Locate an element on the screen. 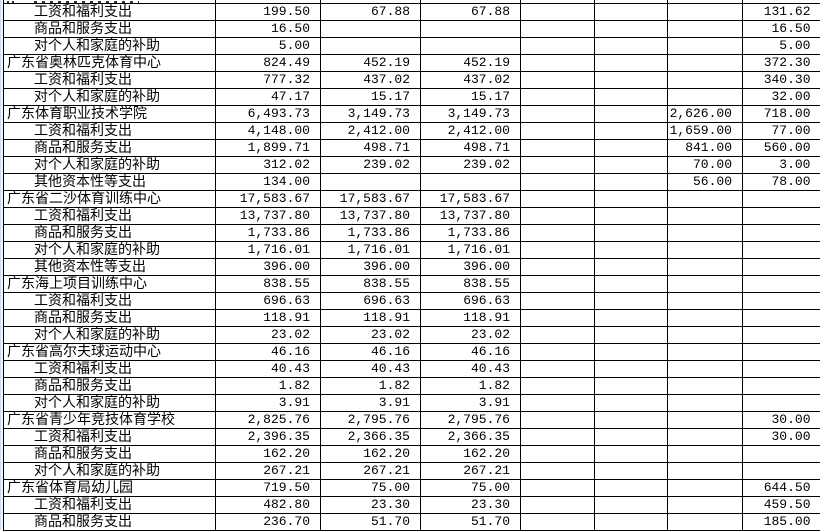 This screenshot has width=820, height=531. amount-cell: 239.02 is located at coordinates (471, 165).